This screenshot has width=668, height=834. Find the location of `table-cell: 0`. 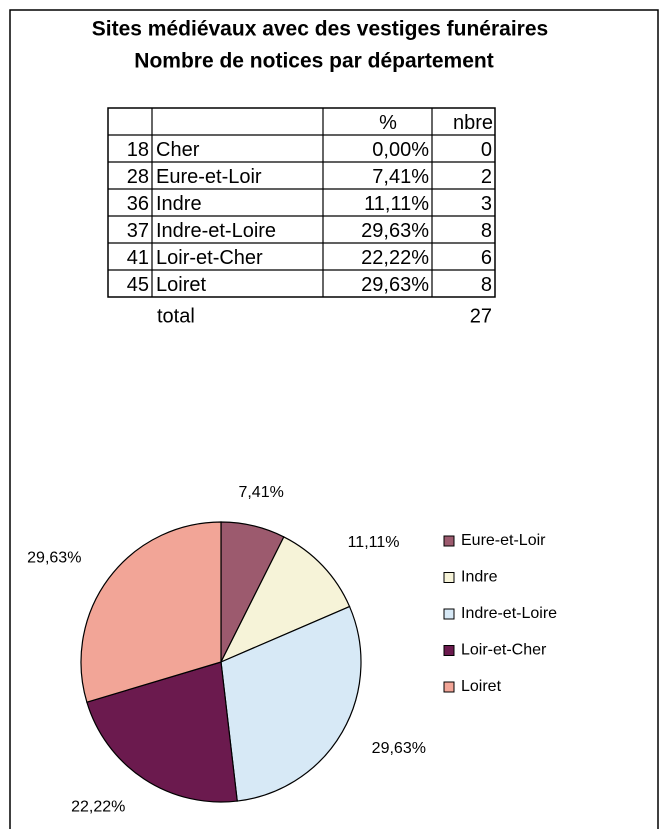

table-cell: 0 is located at coordinates (486, 150).